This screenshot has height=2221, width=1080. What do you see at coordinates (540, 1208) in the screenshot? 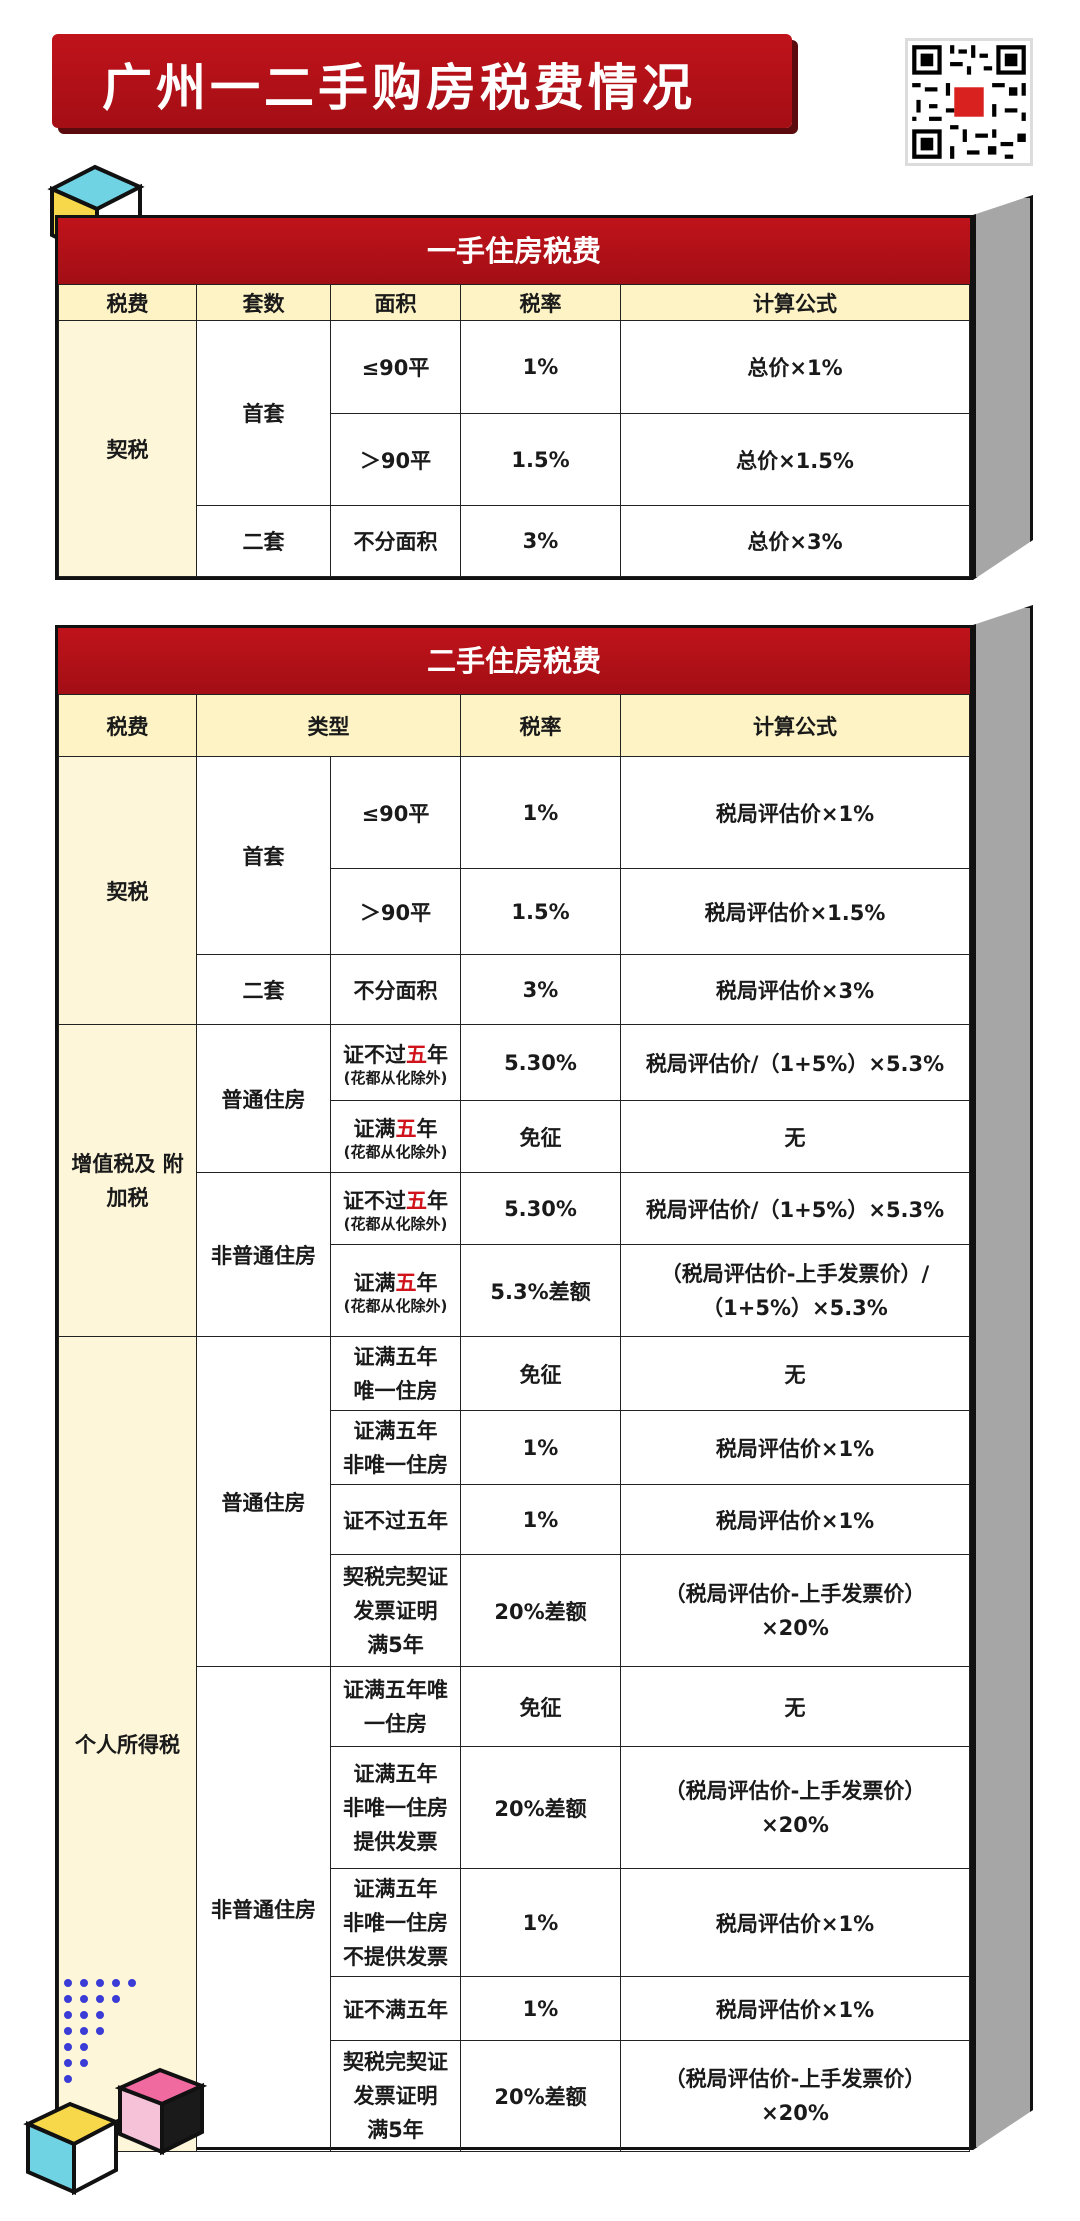
I see `table-cell: 5.30%` at bounding box center [540, 1208].